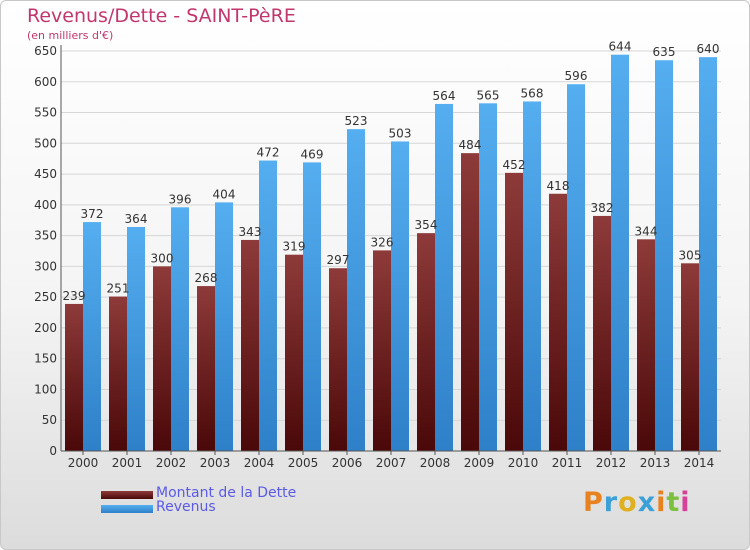 The height and width of the screenshot is (550, 750). What do you see at coordinates (226, 493) in the screenshot?
I see `legend-label-debt: Montant de la Dette` at bounding box center [226, 493].